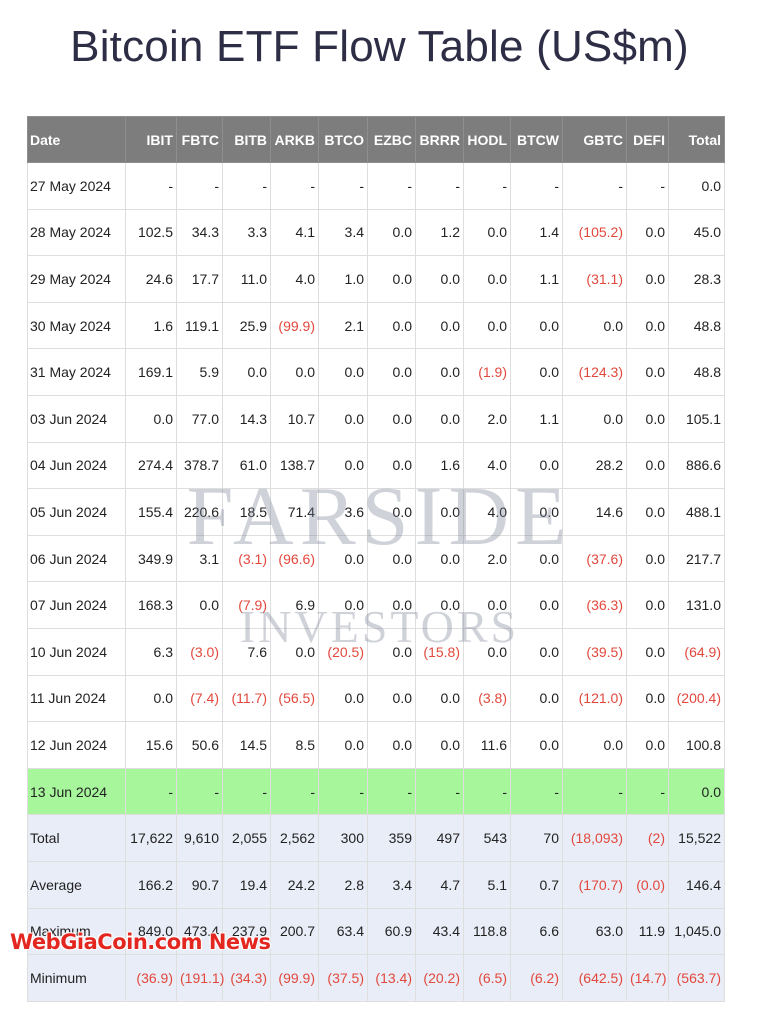 Image resolution: width=759 pixels, height=1024 pixels. What do you see at coordinates (696, 325) in the screenshot?
I see `cell: 48.8` at bounding box center [696, 325].